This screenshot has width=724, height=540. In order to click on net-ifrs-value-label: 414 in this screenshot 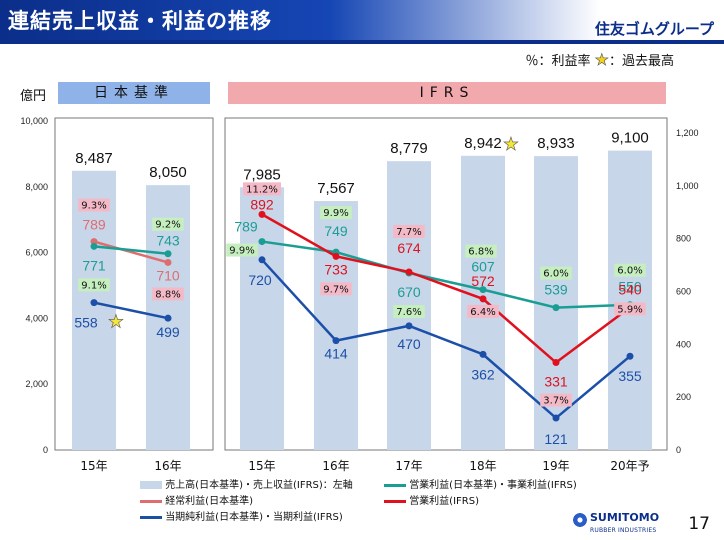, I will do `click(336, 354)`.